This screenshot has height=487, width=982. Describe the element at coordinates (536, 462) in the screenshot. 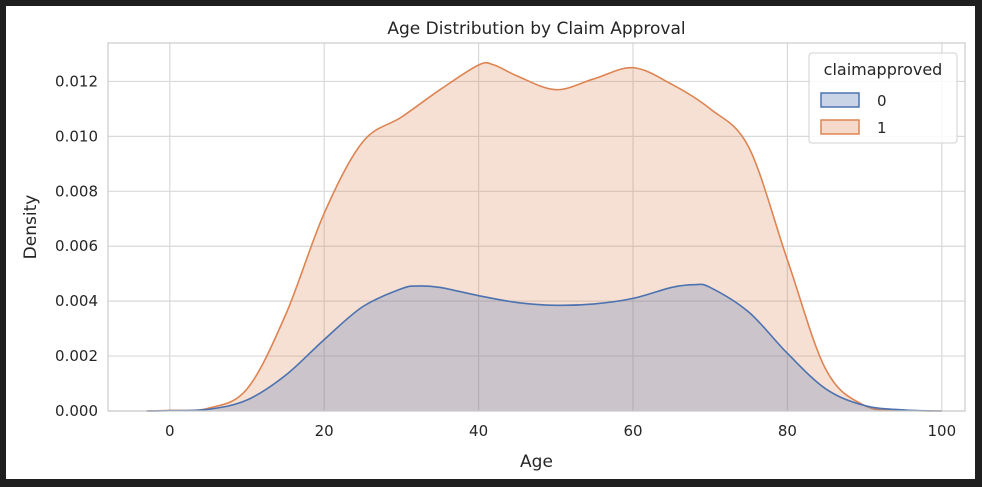

I see `x-axis-label: Age` at that location.